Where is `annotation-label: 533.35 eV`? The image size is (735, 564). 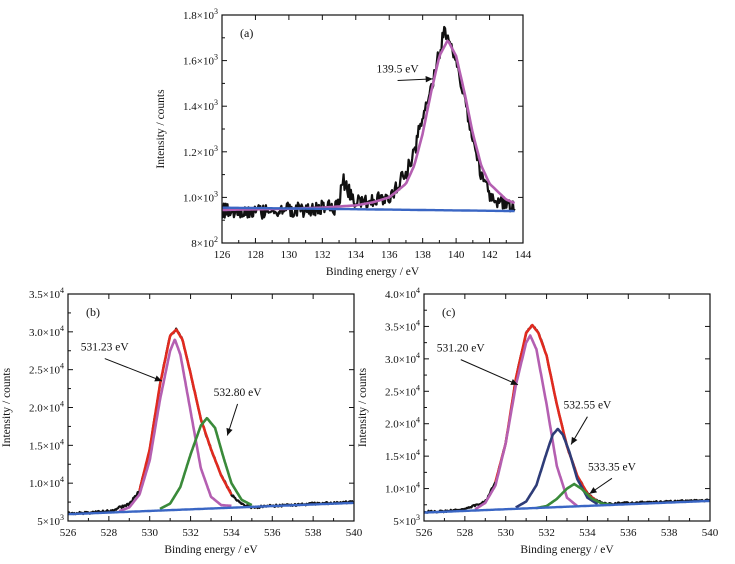 annotation-label: 533.35 eV is located at coordinates (612, 467).